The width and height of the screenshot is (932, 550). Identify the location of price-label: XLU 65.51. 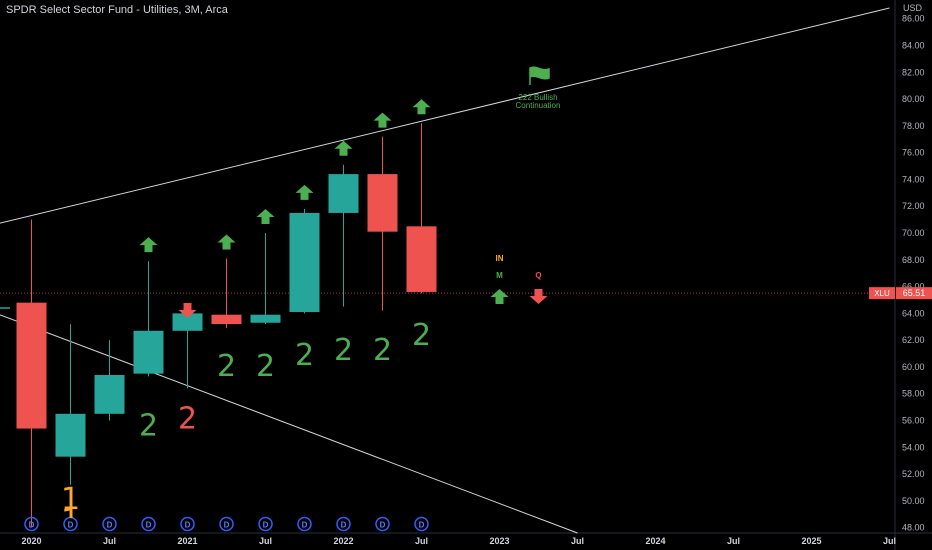
(900, 293).